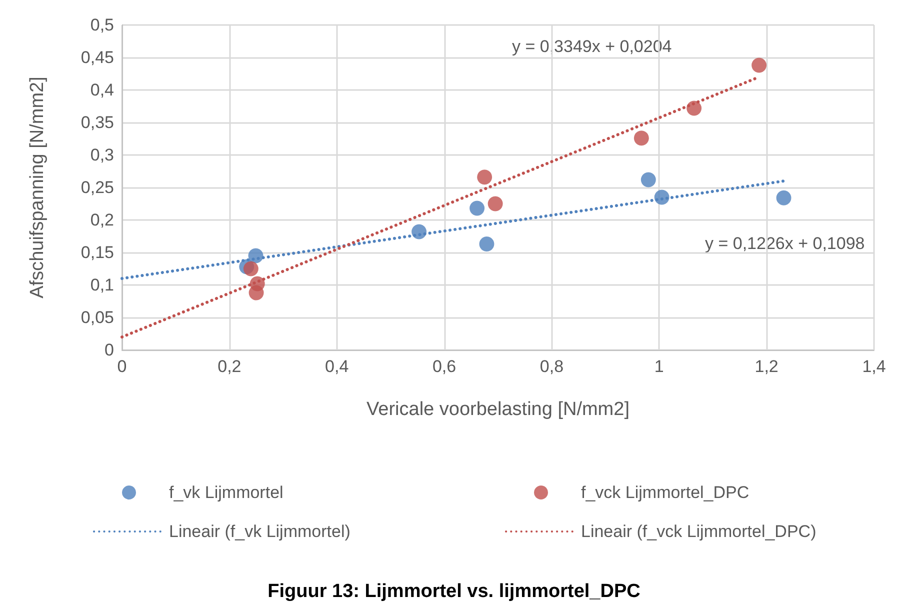 The width and height of the screenshot is (908, 605). Describe the element at coordinates (874, 366) in the screenshot. I see `x-tick-label: 1,4` at that location.